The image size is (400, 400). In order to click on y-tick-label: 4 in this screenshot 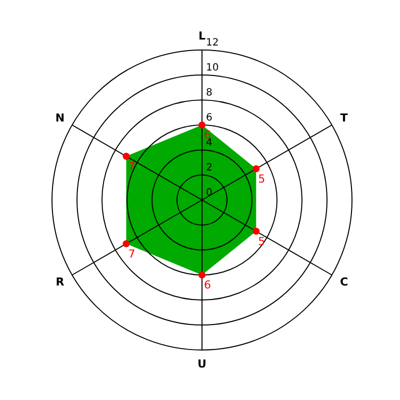, I will do `click(209, 143)`.